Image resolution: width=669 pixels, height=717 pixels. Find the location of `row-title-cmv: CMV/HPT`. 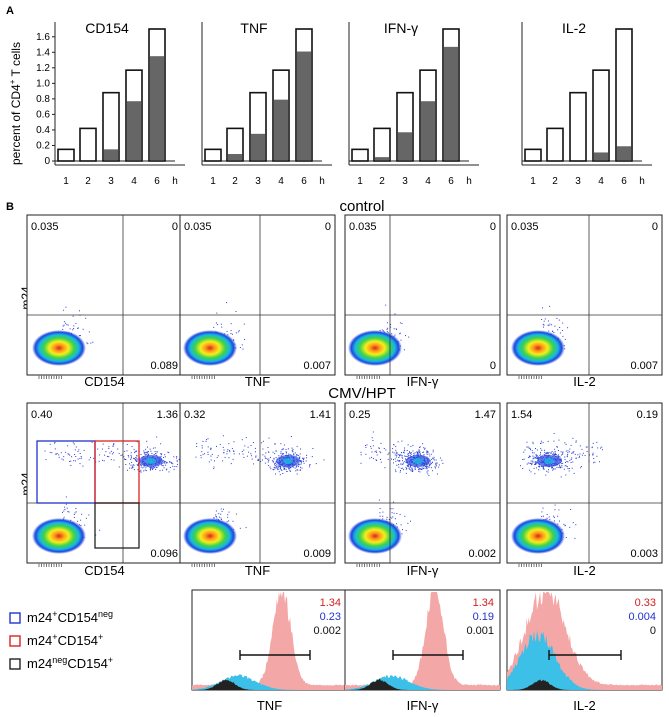

row-title-cmv: CMV/HPT is located at coordinates (362, 393).